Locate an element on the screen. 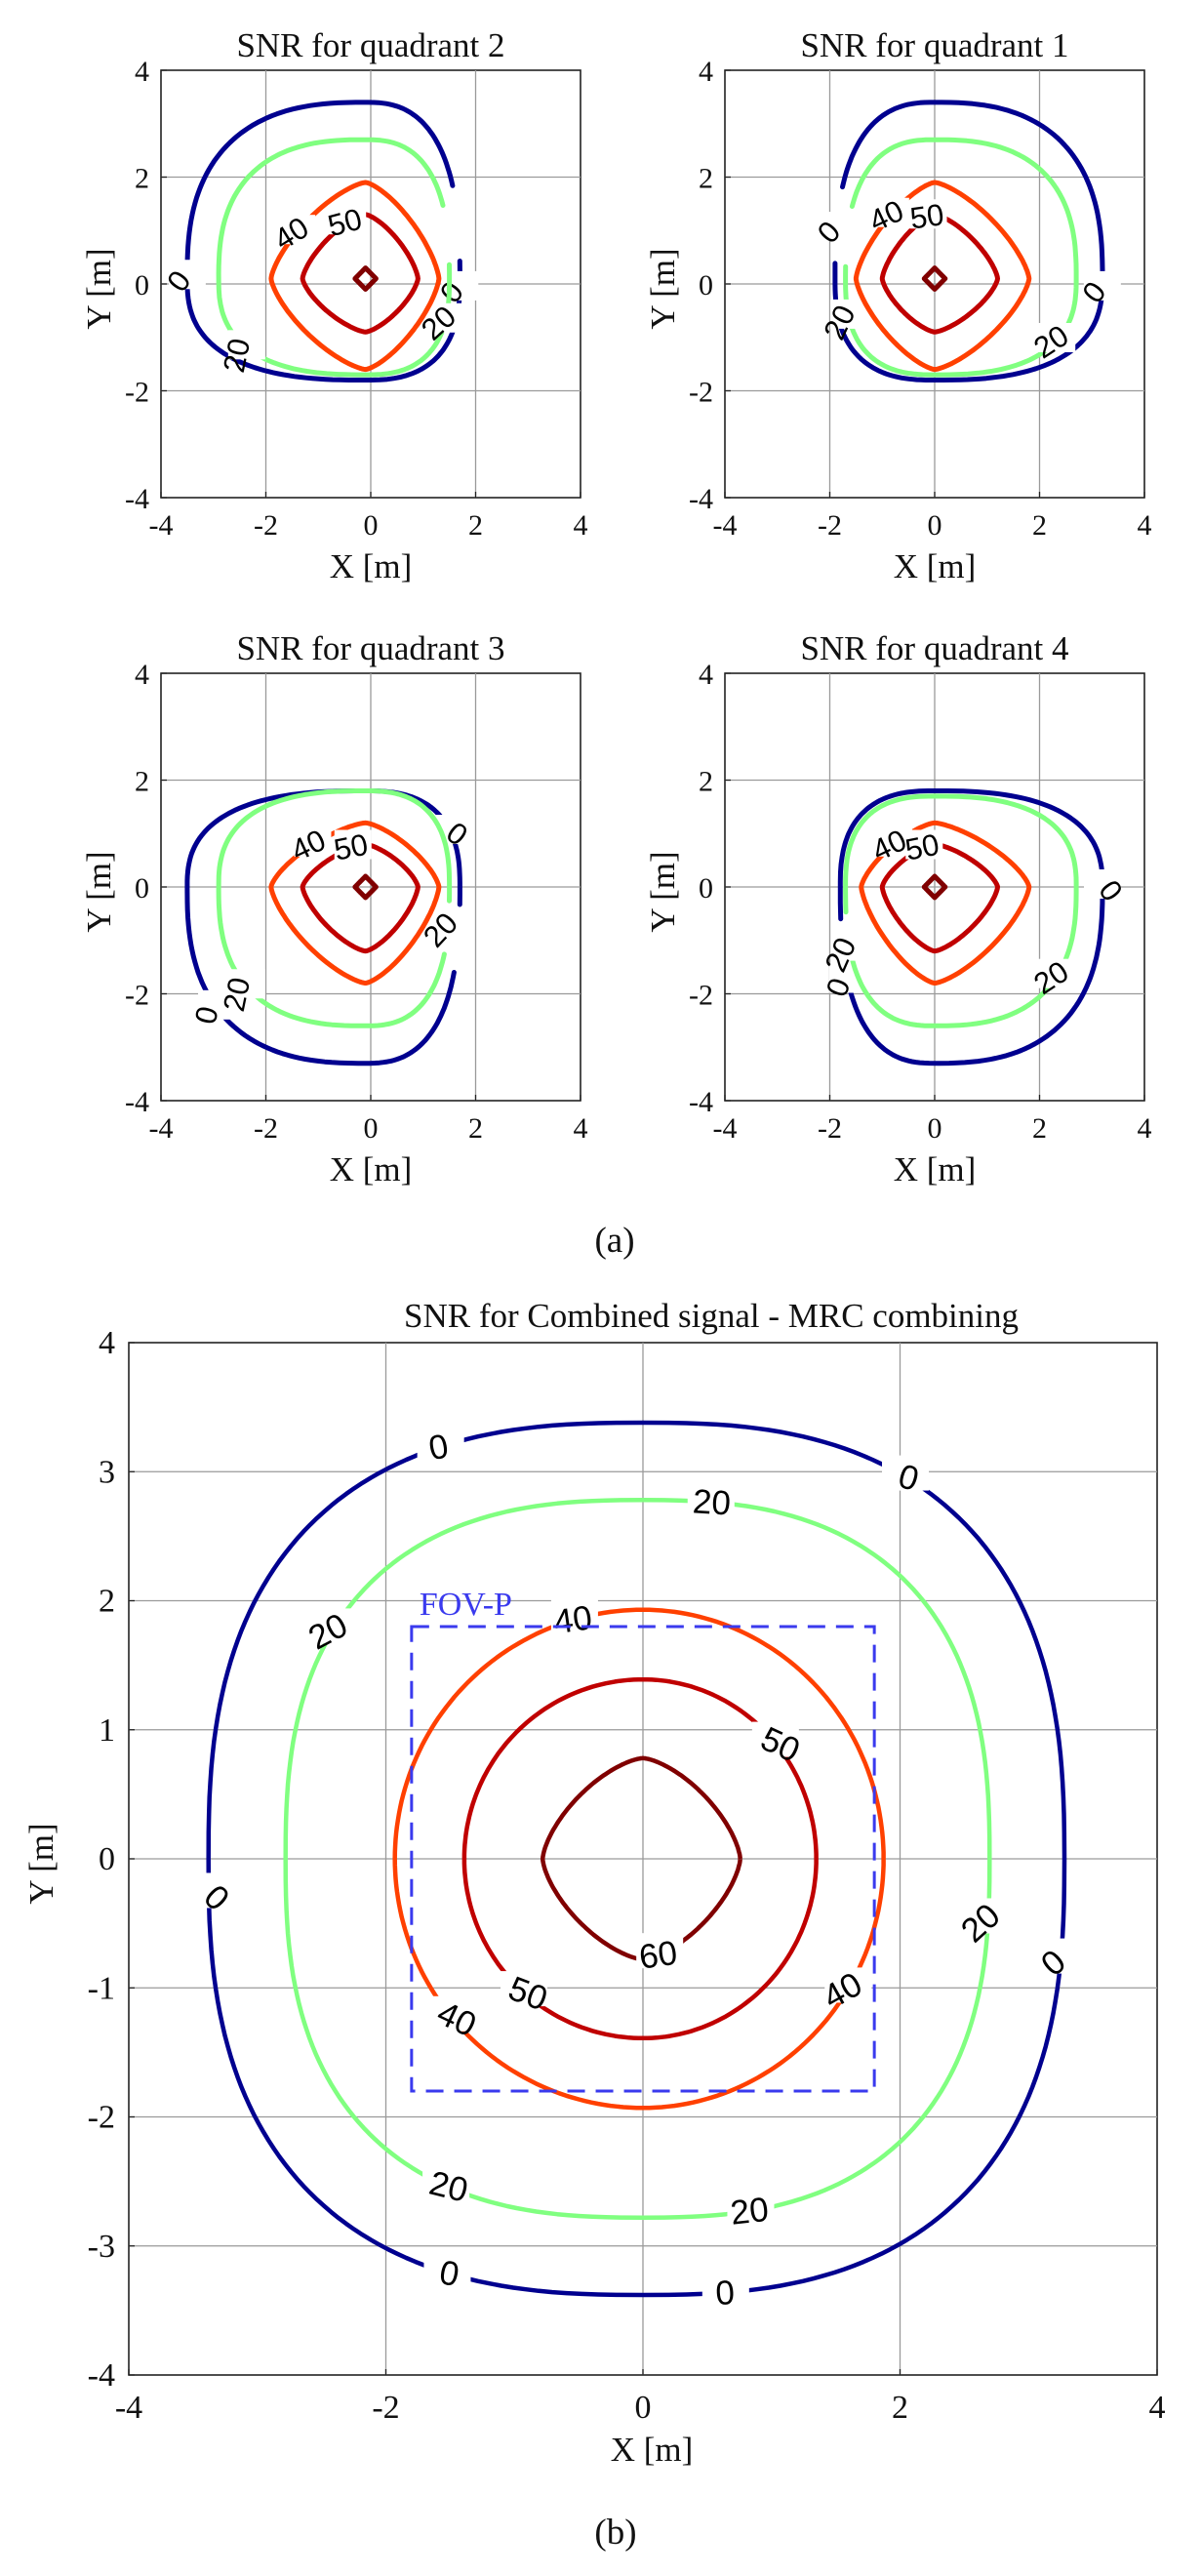 The width and height of the screenshot is (1202, 2576). y-tick-label: -1 is located at coordinates (101, 1988).